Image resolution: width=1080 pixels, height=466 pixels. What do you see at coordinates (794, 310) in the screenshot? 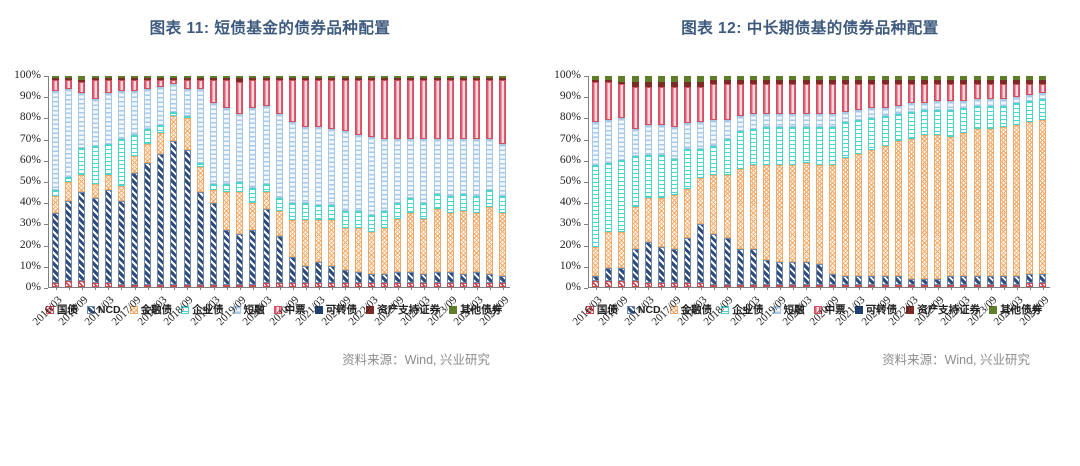
I see `legend-label: 短融` at bounding box center [794, 310].